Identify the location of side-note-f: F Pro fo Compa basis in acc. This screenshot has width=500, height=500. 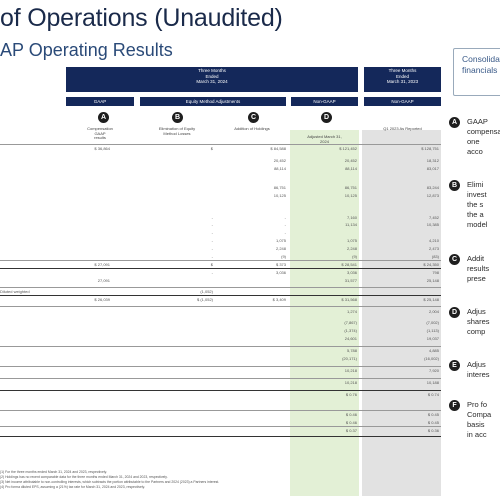
(474, 421).